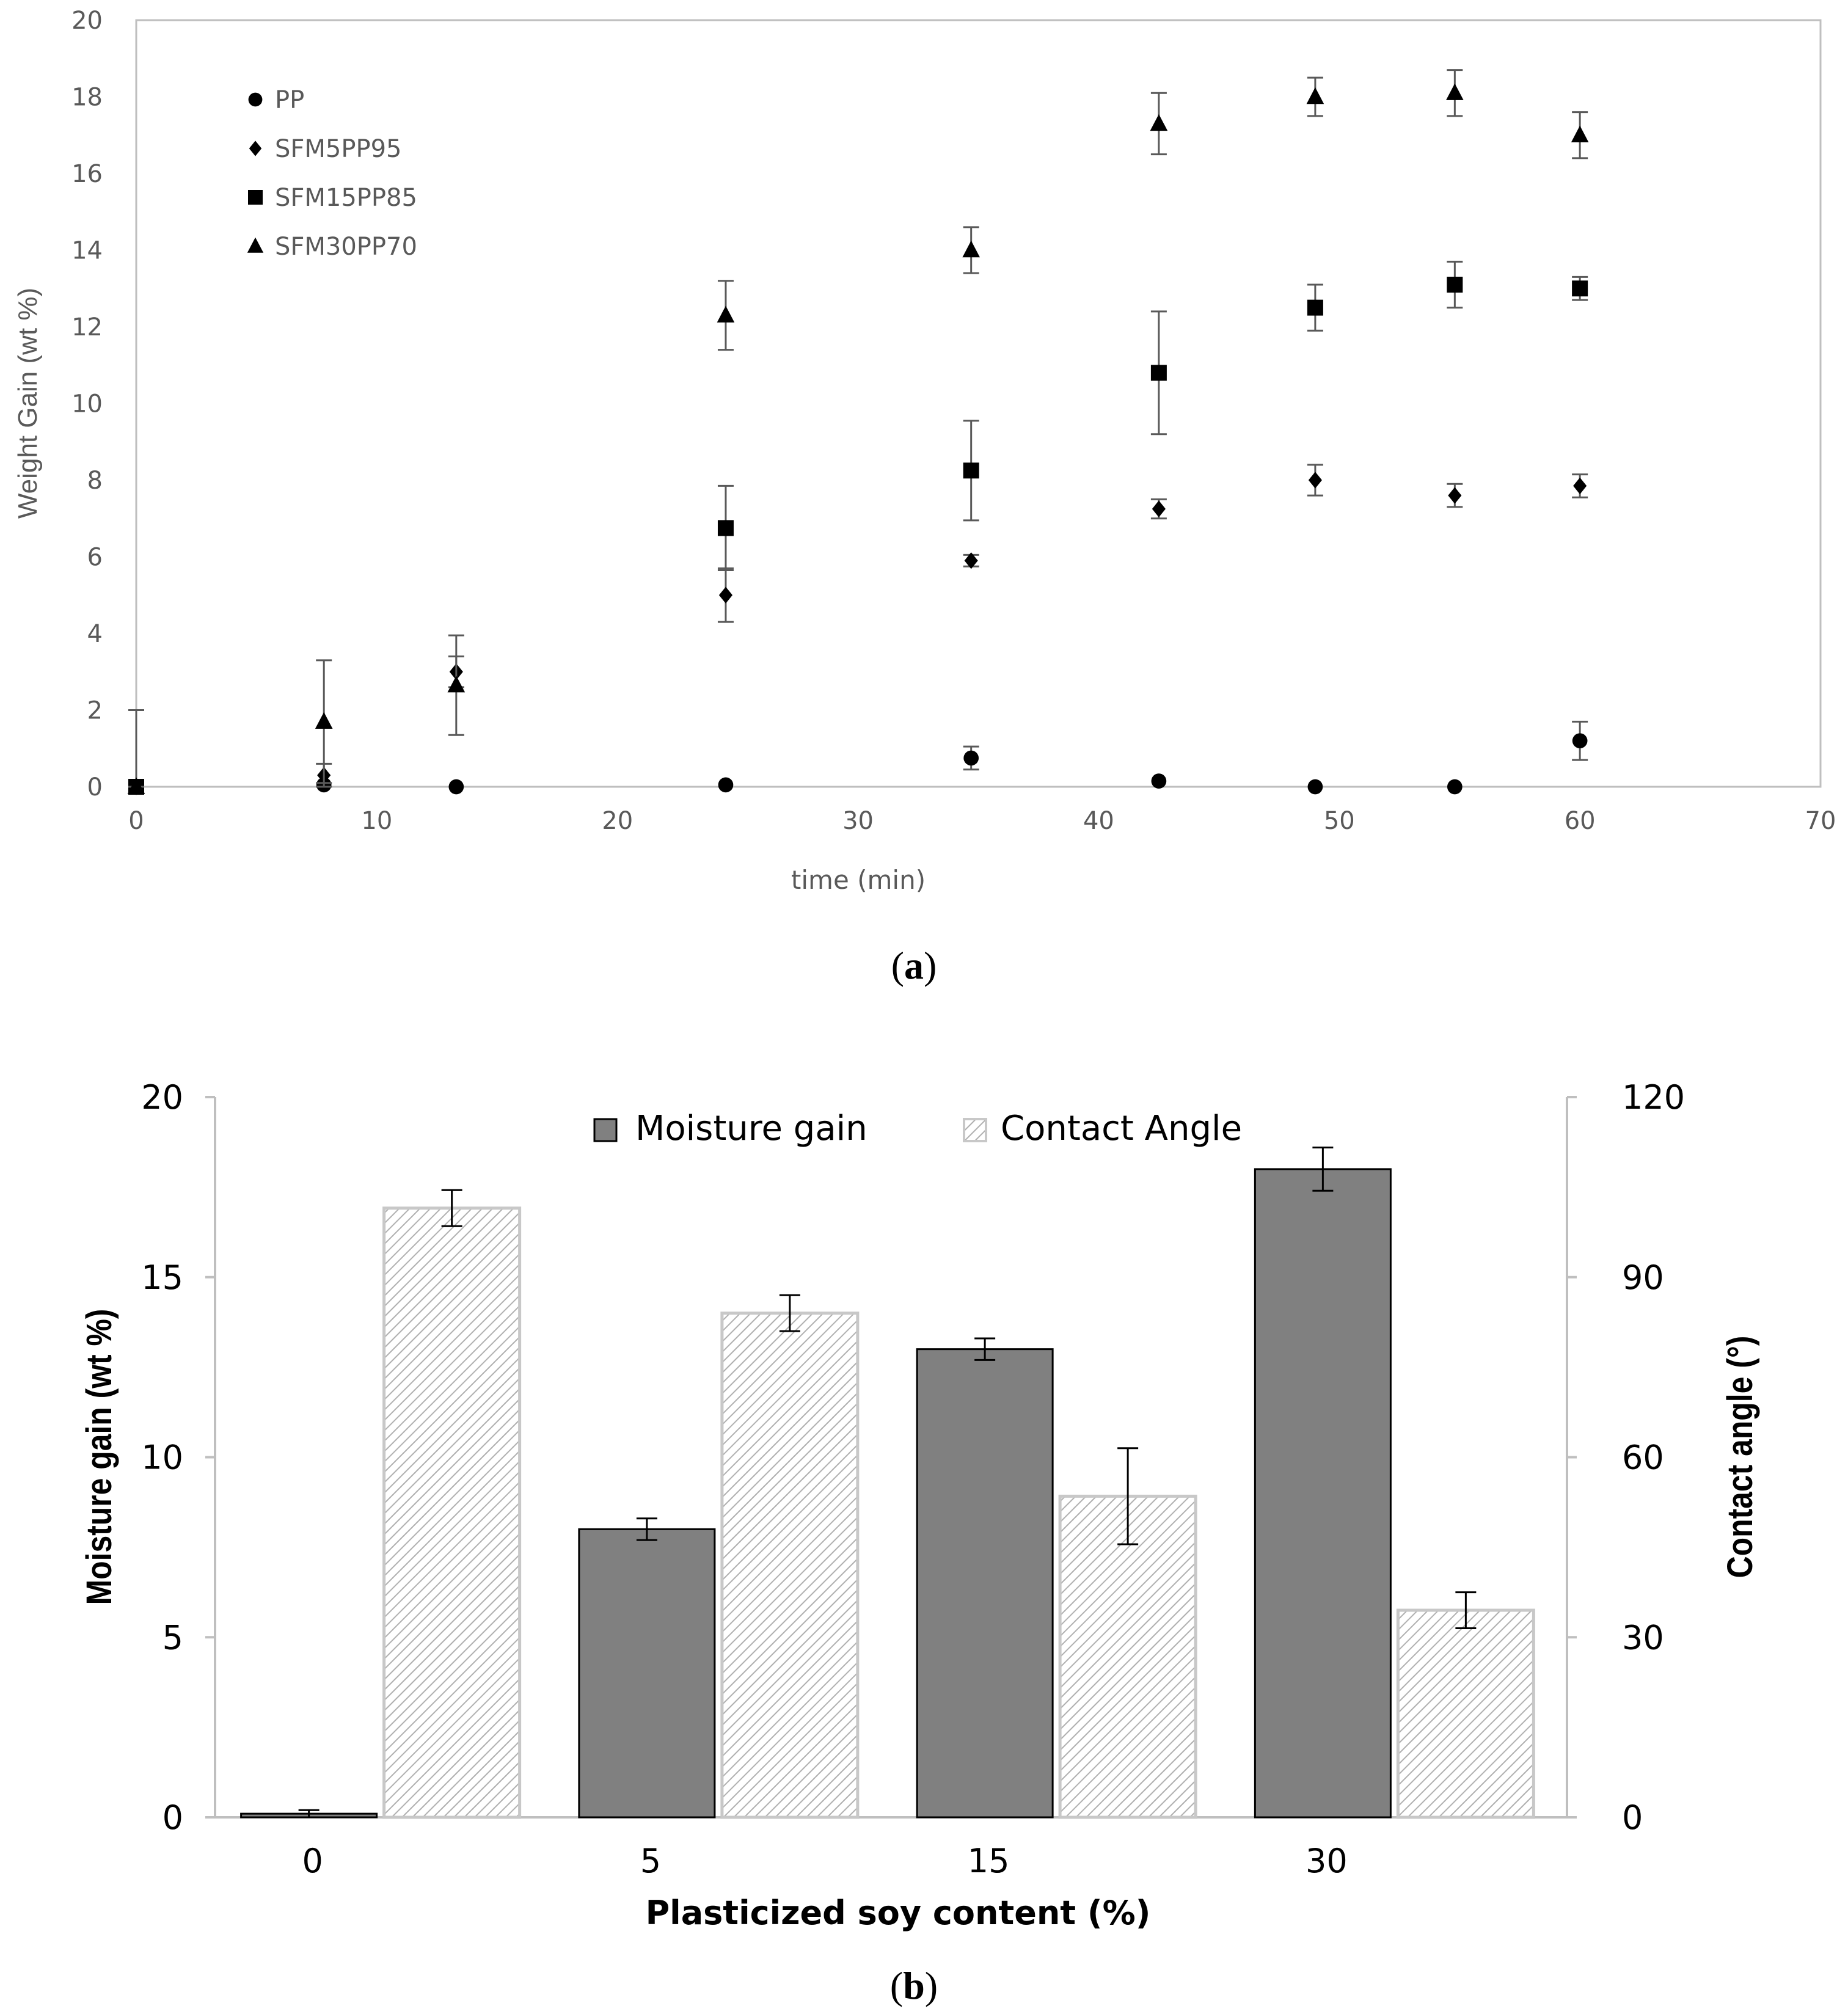  I want to click on chart-b-y2tick-label: 120, so click(1654, 1097).